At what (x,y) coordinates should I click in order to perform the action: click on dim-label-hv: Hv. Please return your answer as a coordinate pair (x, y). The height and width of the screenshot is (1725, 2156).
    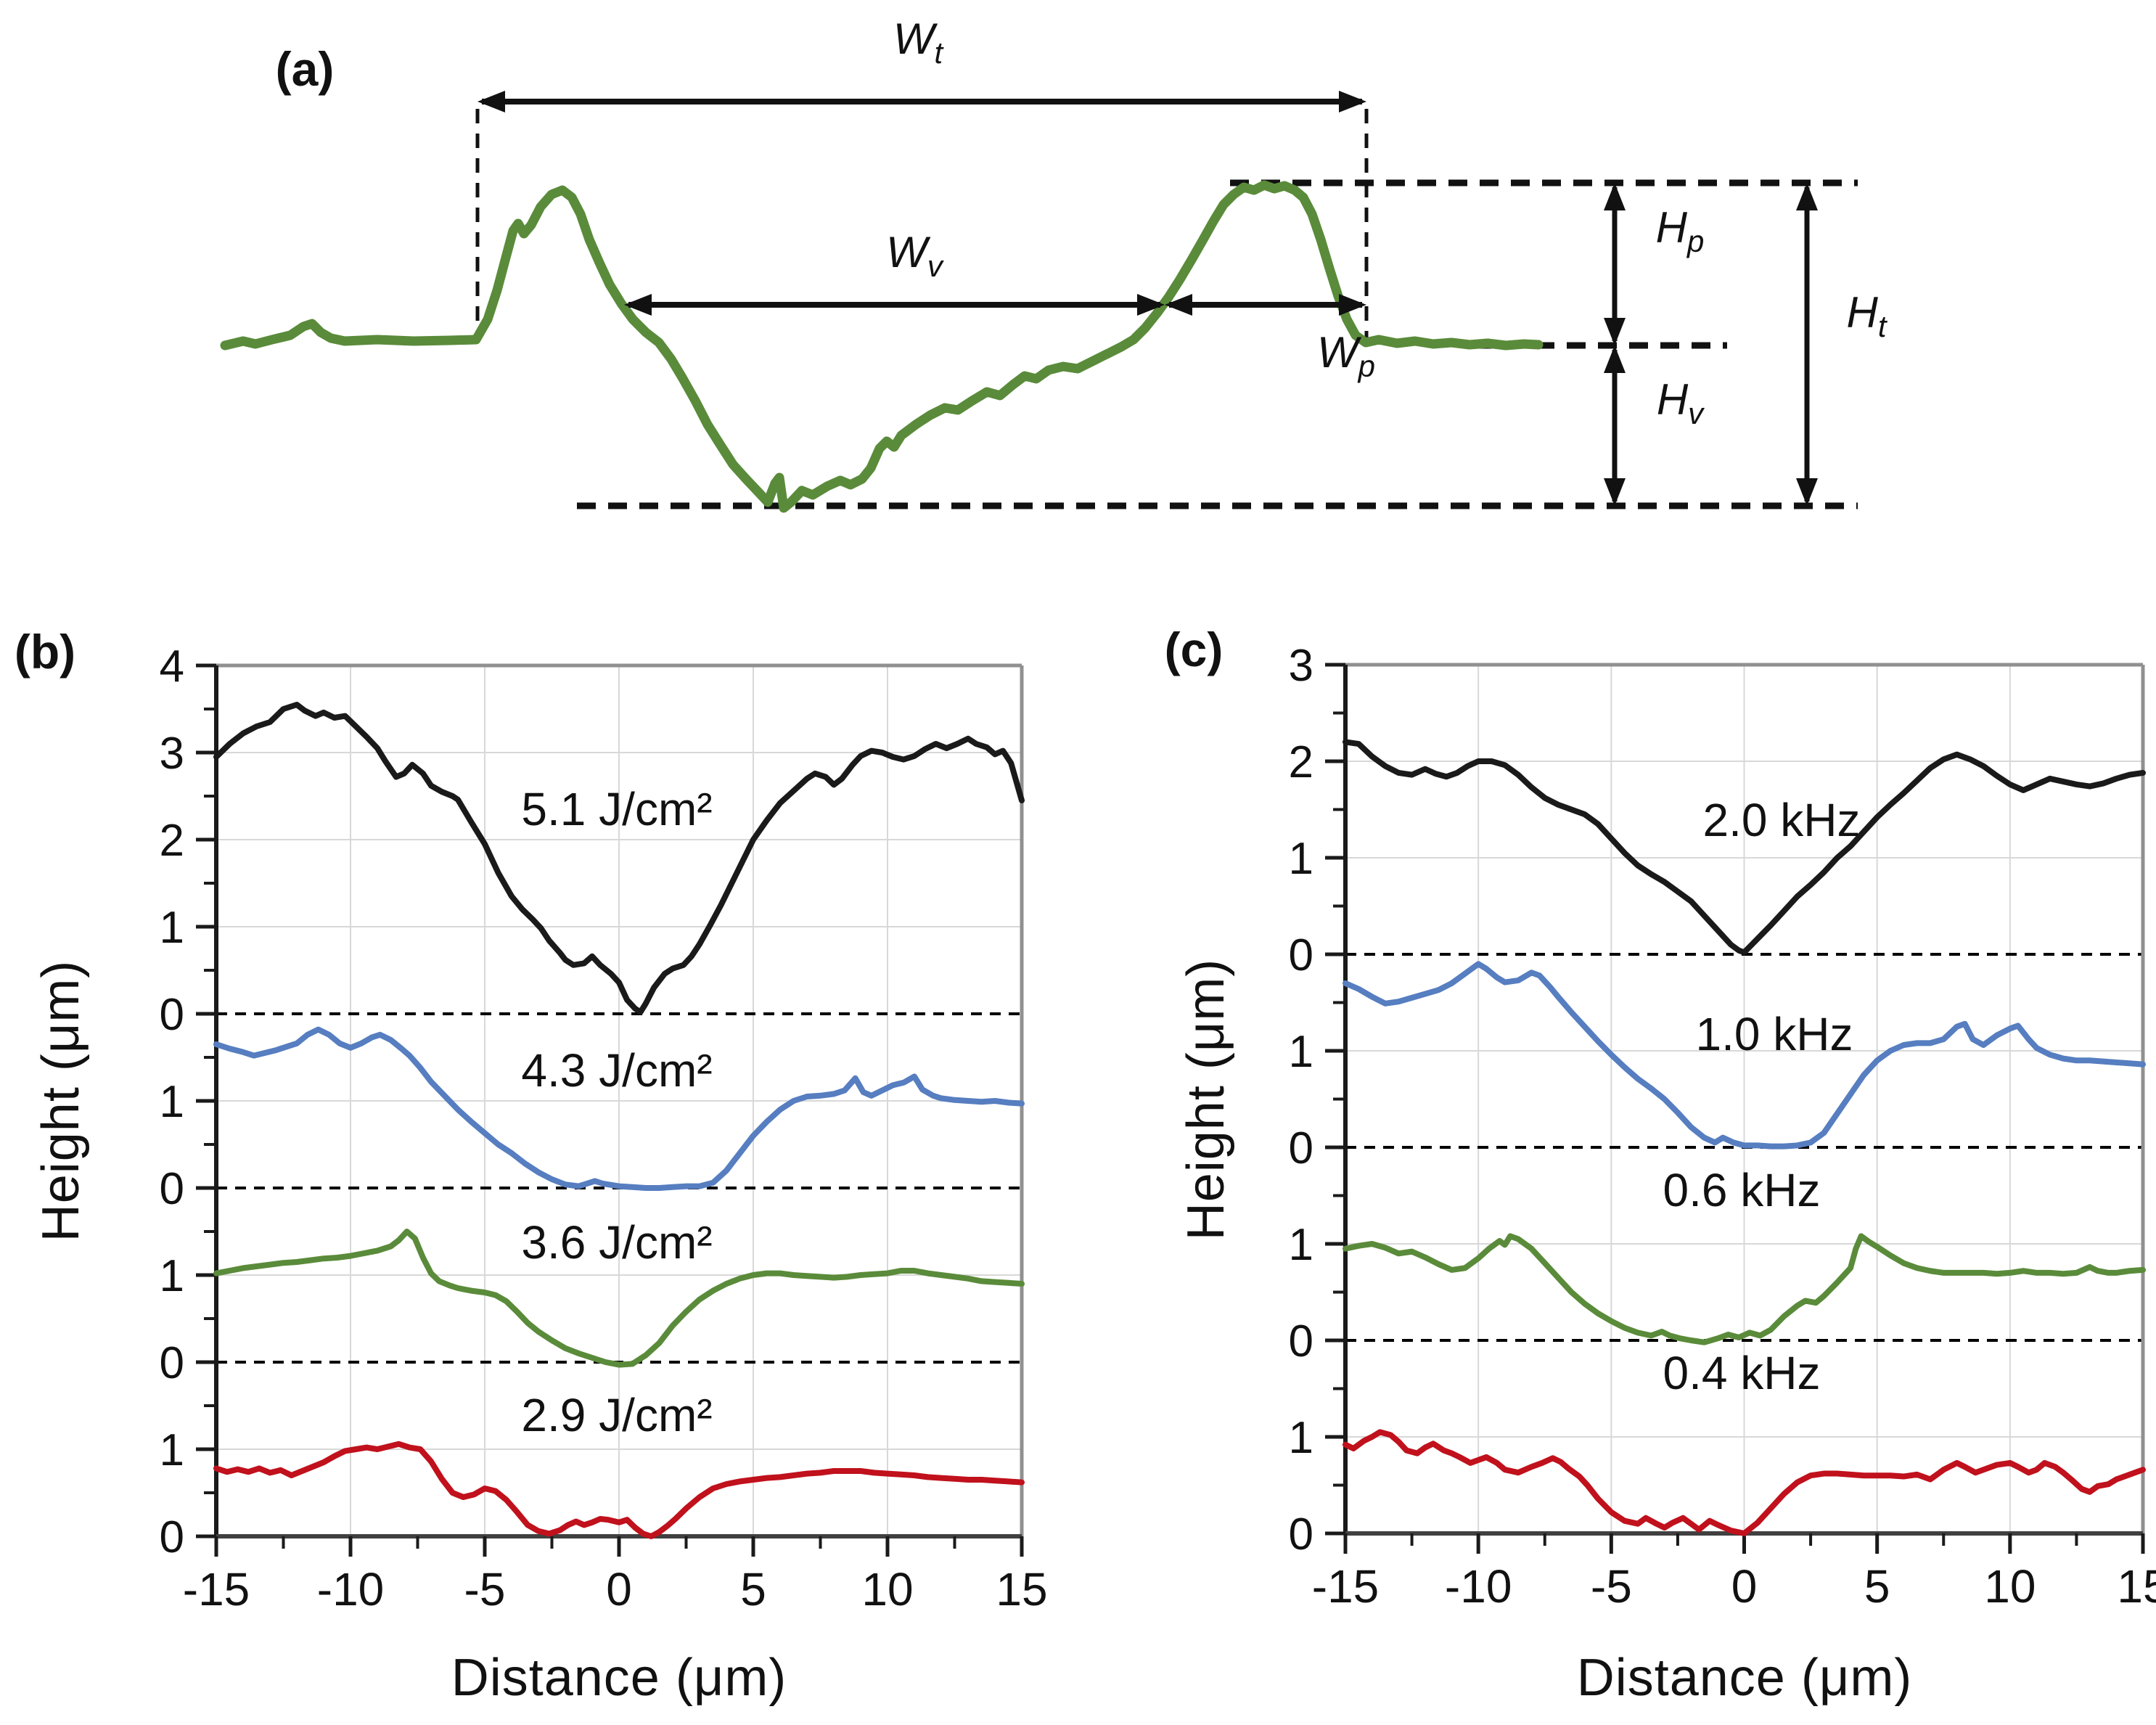
    Looking at the image, I should click on (1680, 402).